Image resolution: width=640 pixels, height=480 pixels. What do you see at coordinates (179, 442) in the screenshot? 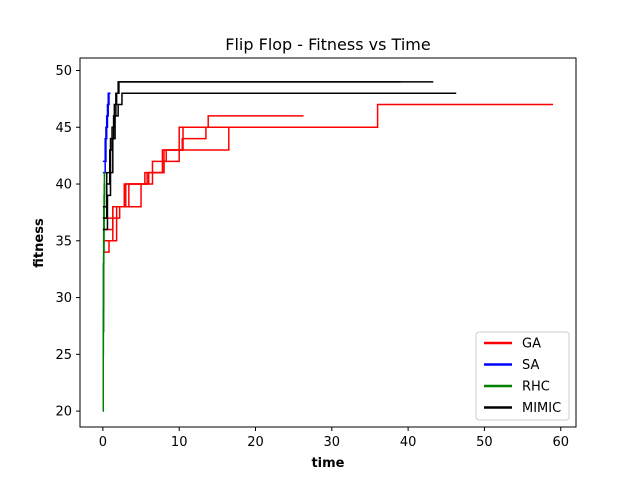
I see `x-tick-label: 10` at bounding box center [179, 442].